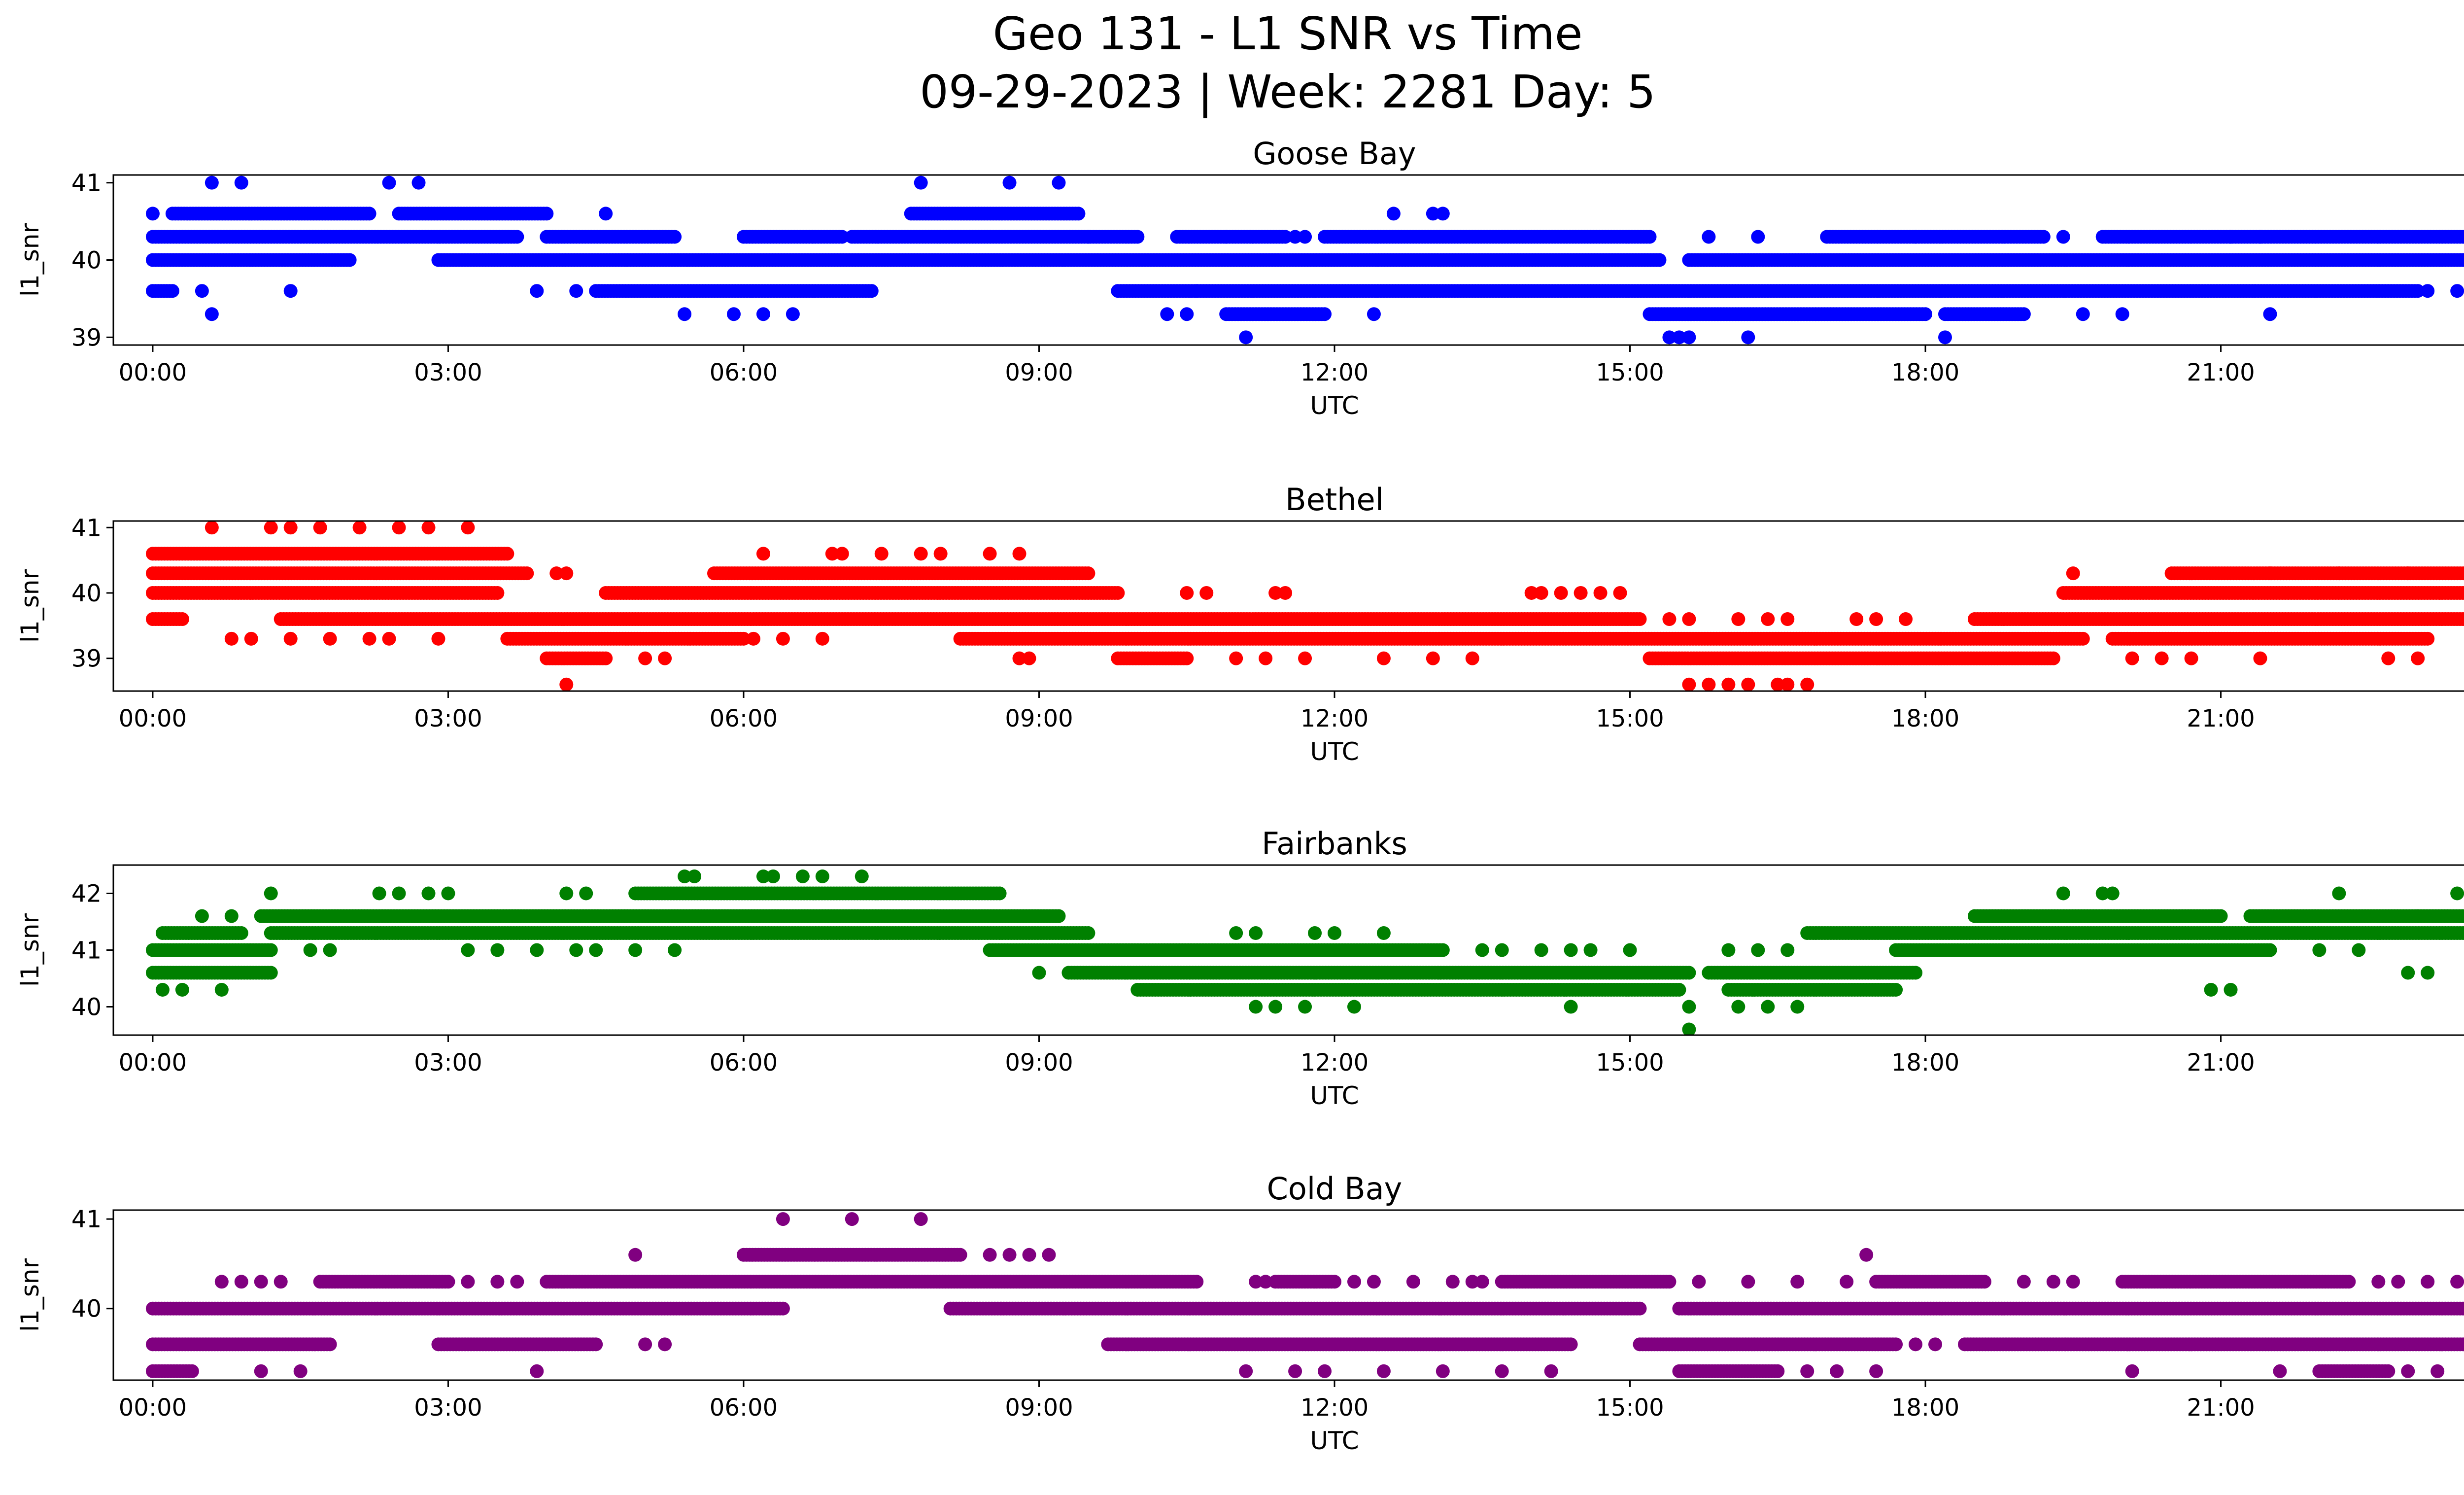 The image size is (2464, 1495). Describe the element at coordinates (1304, 952) in the screenshot. I see `fairbanks-scatter-points` at that location.